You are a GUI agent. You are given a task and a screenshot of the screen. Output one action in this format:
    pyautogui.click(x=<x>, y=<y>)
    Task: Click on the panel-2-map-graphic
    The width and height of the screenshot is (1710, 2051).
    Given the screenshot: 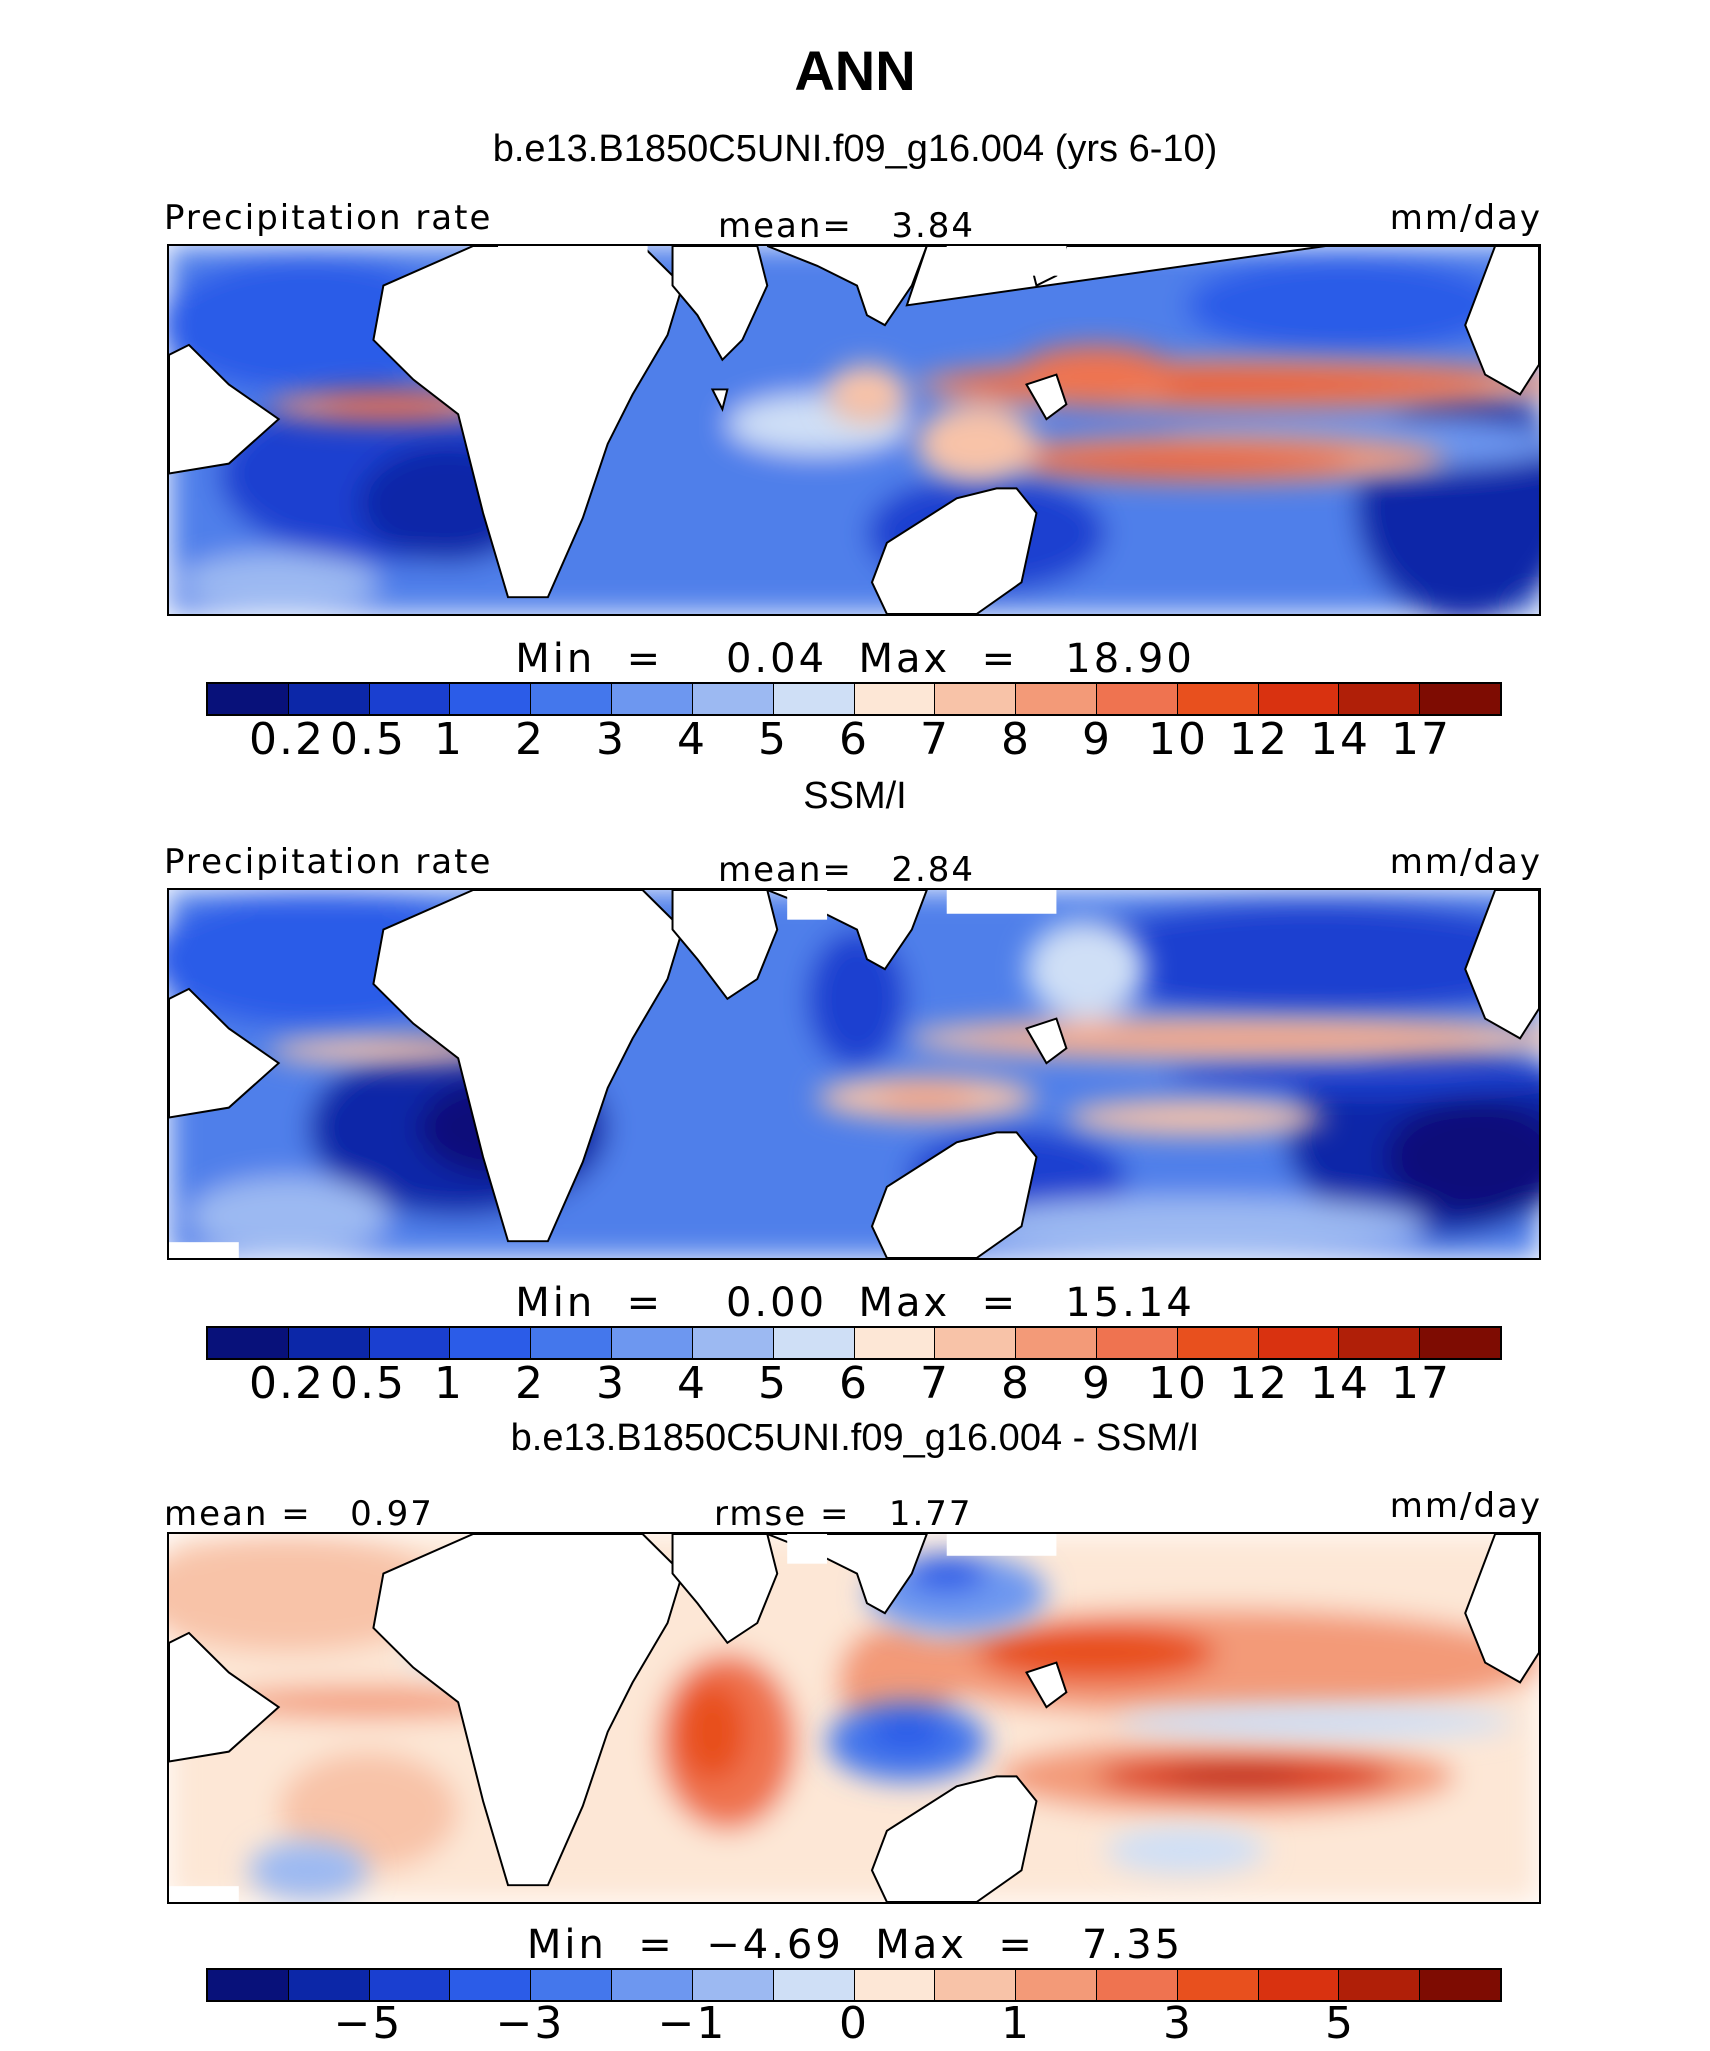 What is the action you would take?
    pyautogui.click(x=854, y=1074)
    